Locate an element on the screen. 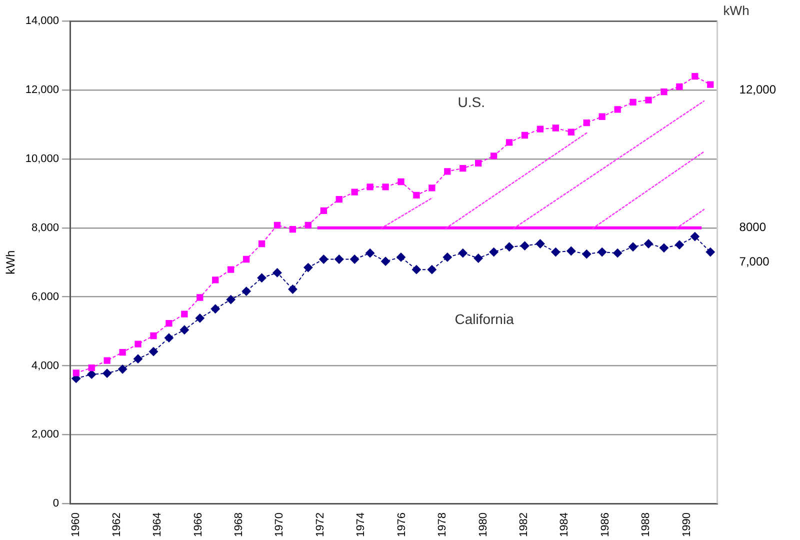 The height and width of the screenshot is (540, 800). y-tick-label: 10,000 is located at coordinates (42, 159).